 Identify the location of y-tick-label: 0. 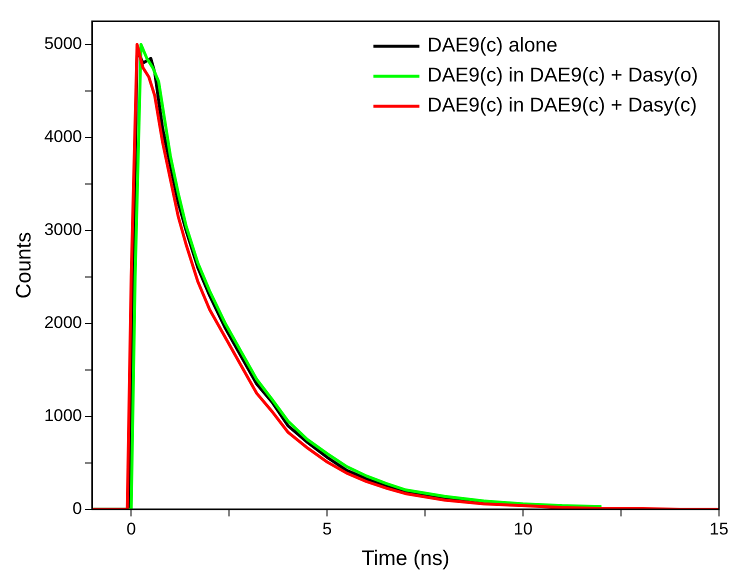
(77, 508).